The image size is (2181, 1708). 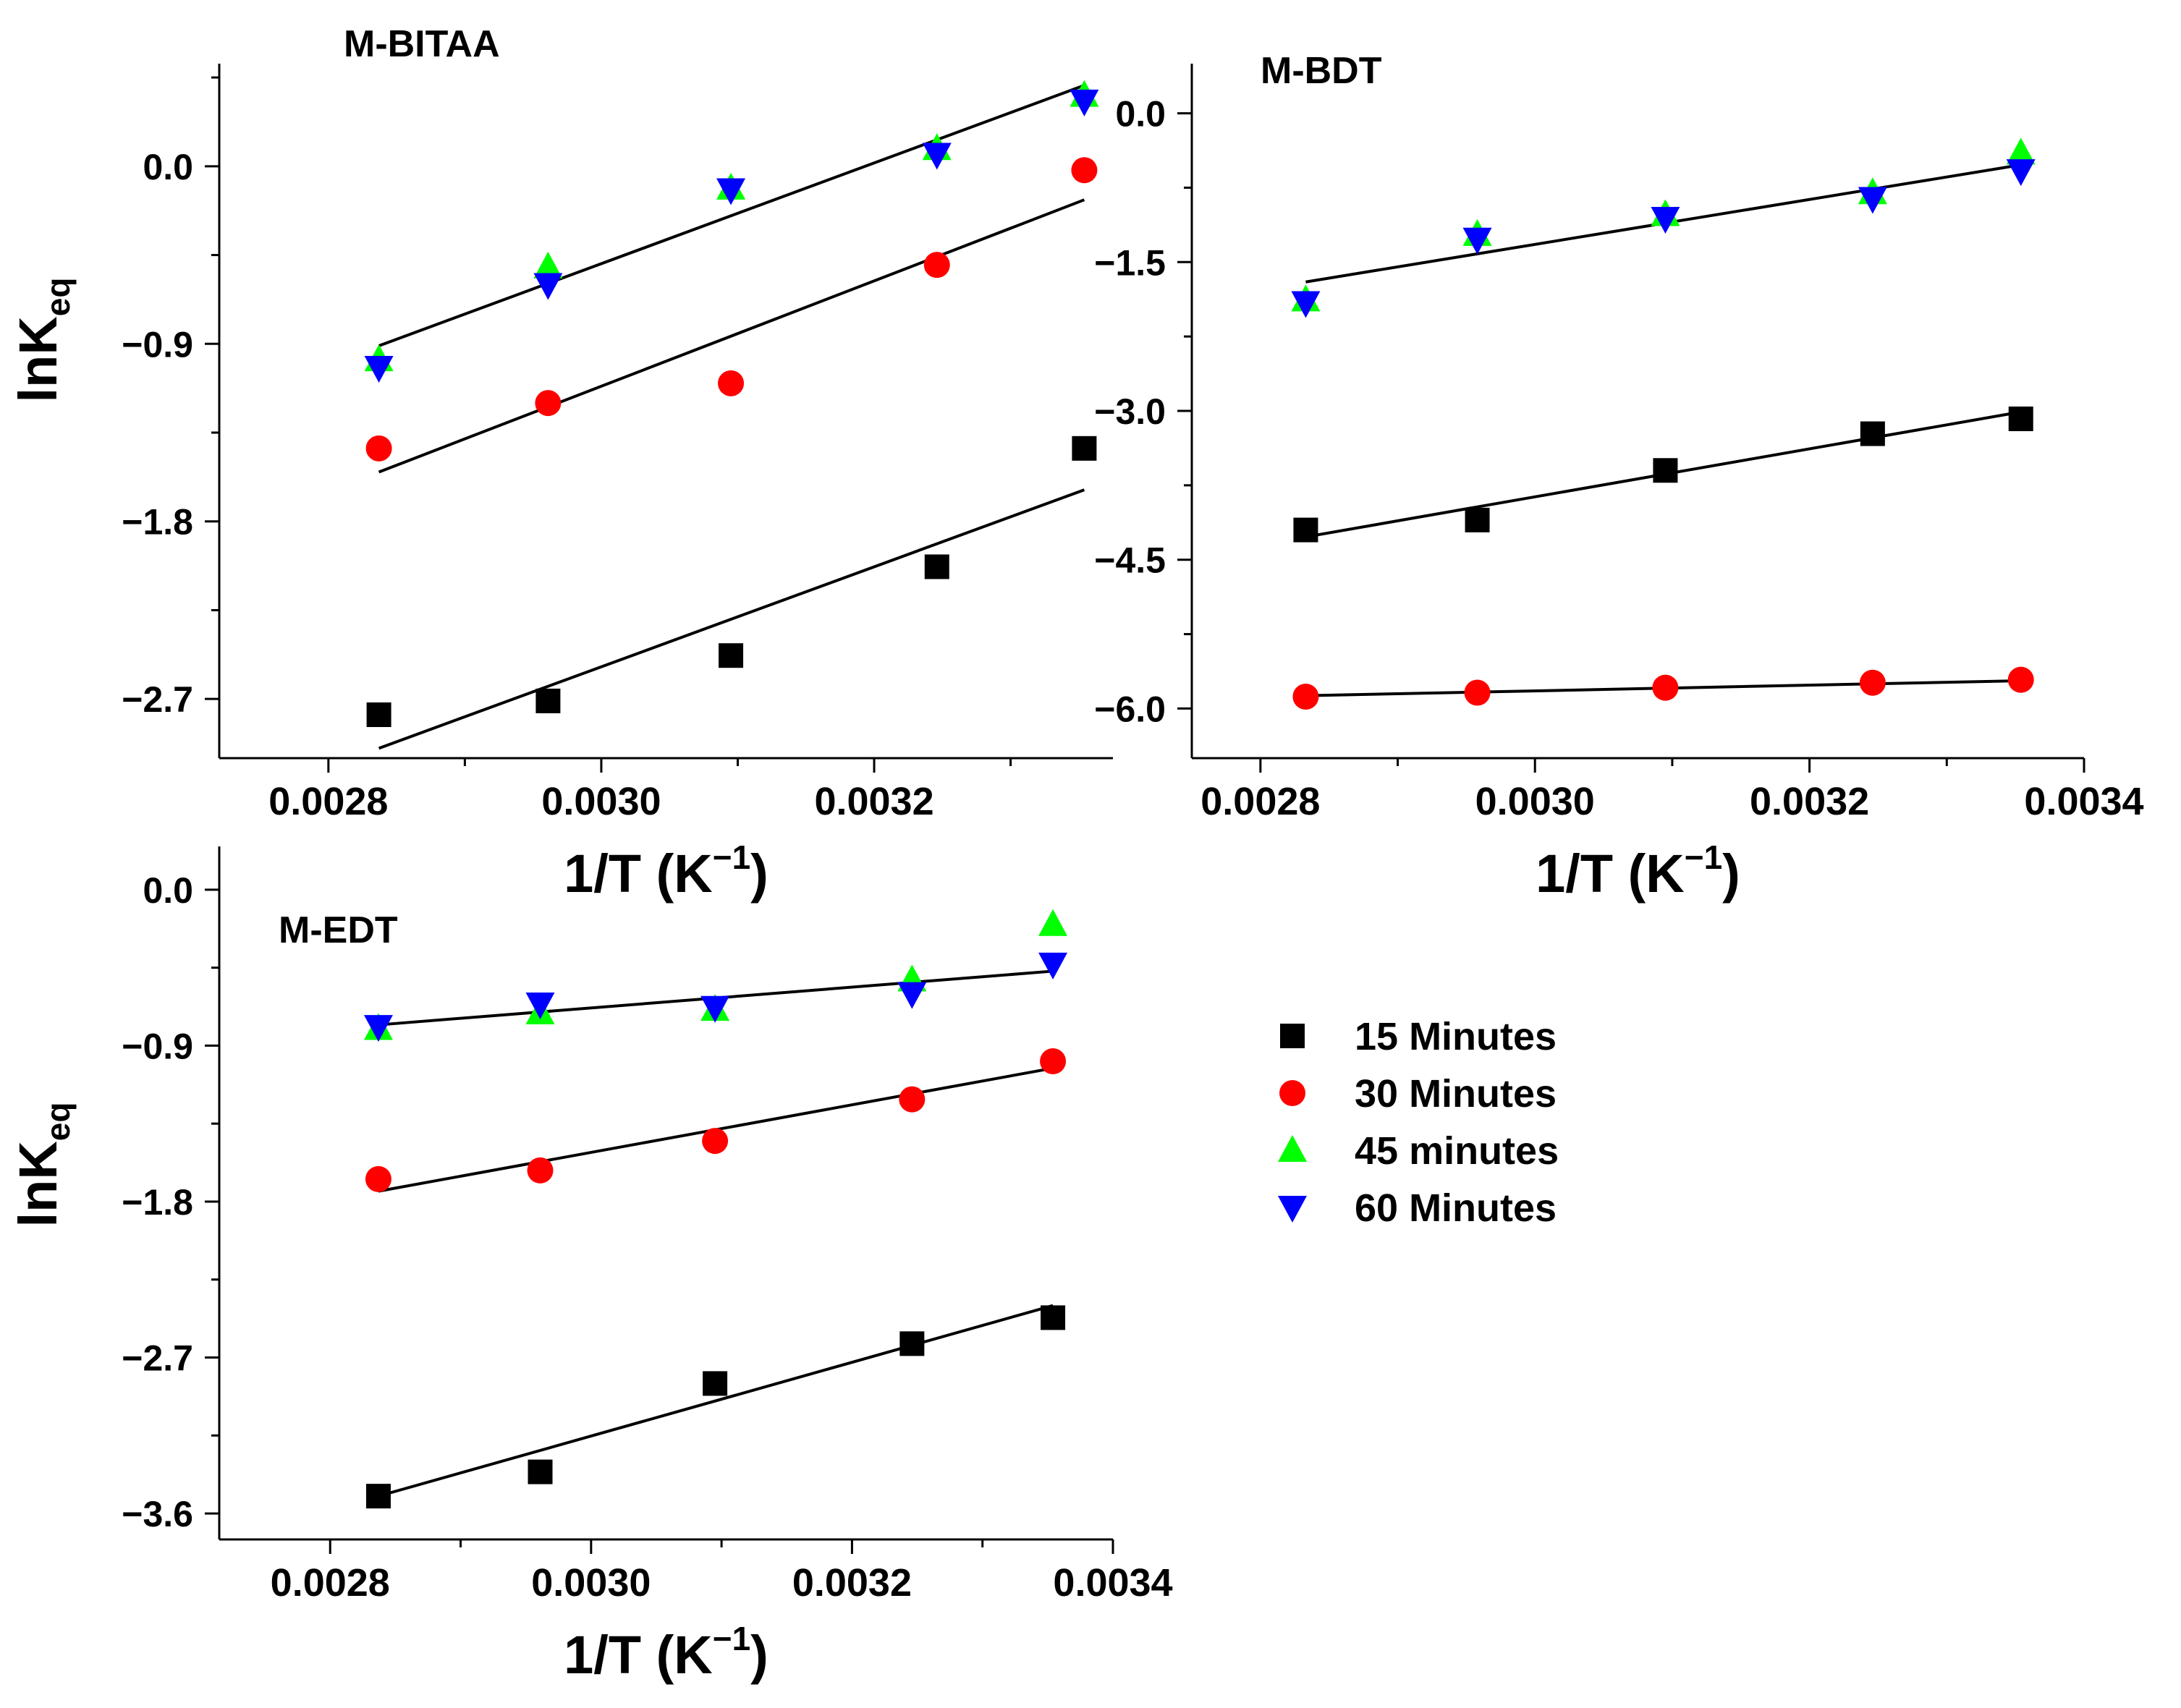 I want to click on legend-marker-30-minutes, so click(x=1292, y=1093).